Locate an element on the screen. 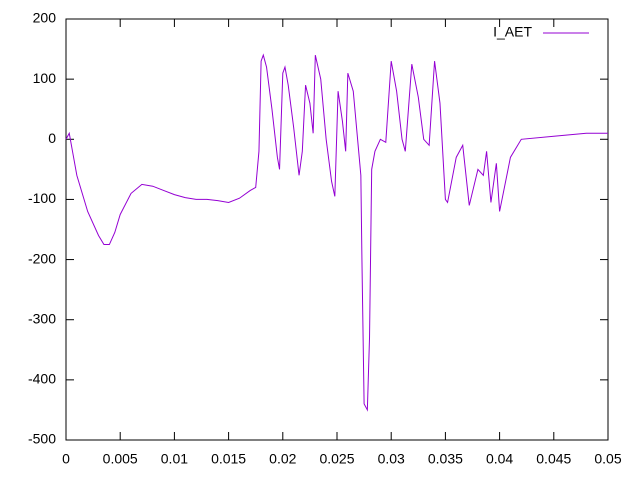 This screenshot has height=480, width=640. x-tick-label: 0.035 is located at coordinates (445, 459).